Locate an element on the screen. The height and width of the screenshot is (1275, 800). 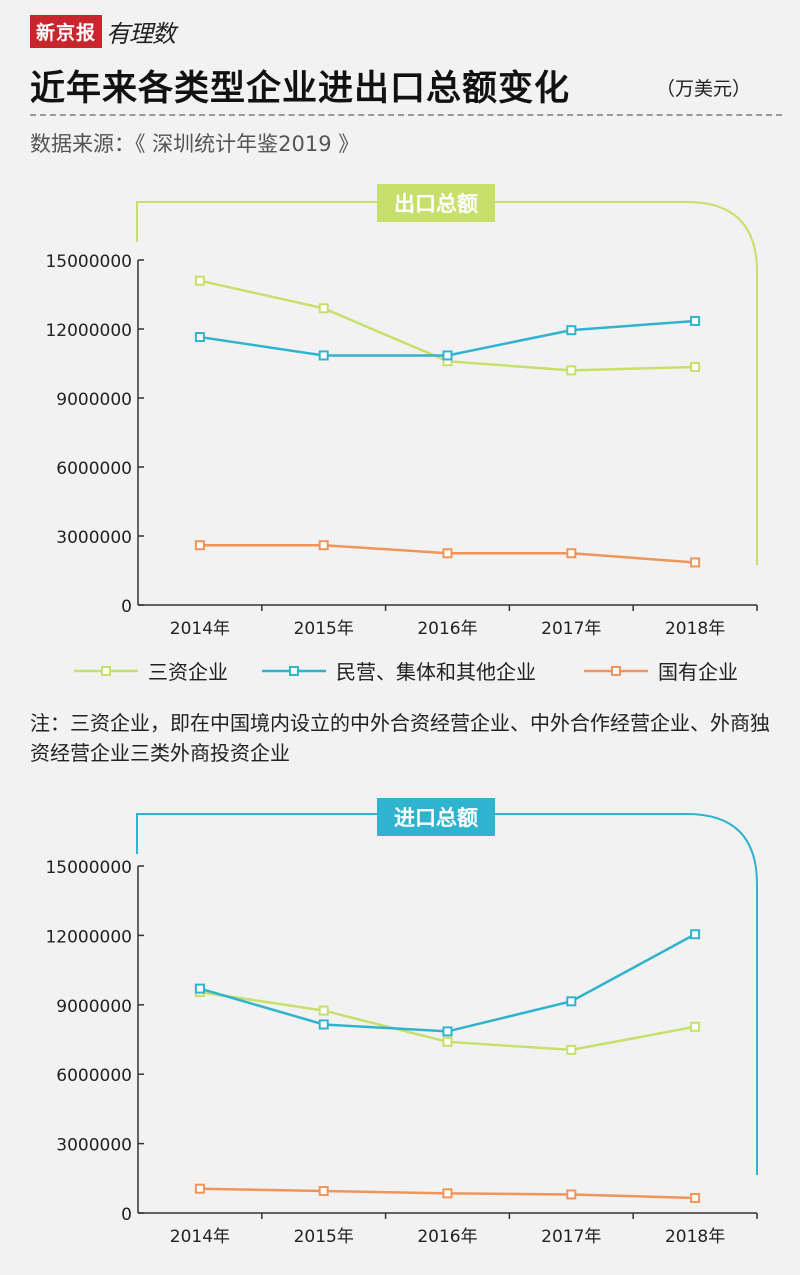
brand-name: 新京报 is located at coordinates (66, 31).